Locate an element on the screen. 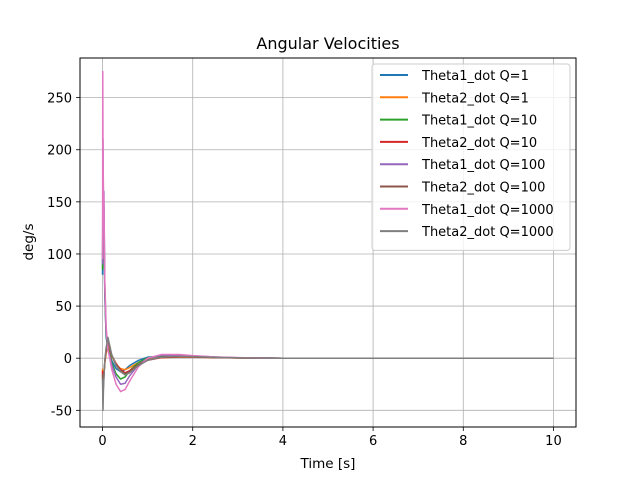 This screenshot has height=480, width=640. y-axis-label: deg/s is located at coordinates (29, 241).